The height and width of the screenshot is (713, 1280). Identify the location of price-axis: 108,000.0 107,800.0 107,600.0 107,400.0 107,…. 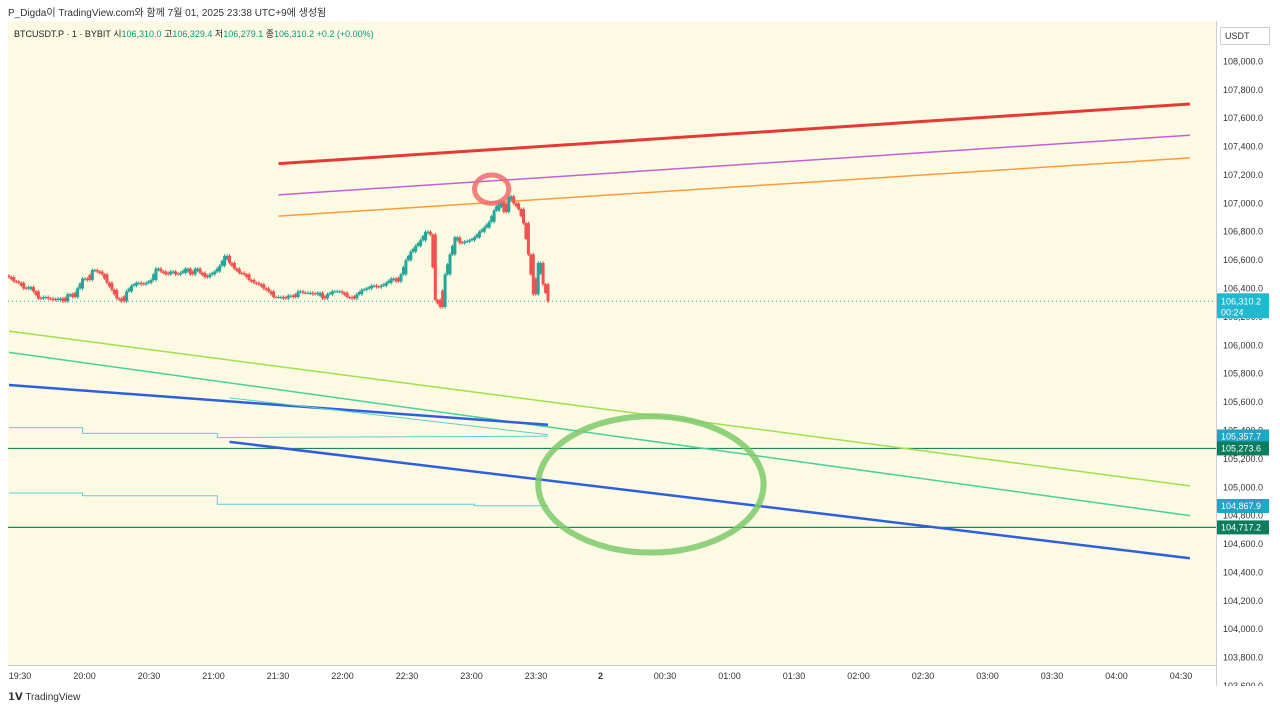
(1248, 353).